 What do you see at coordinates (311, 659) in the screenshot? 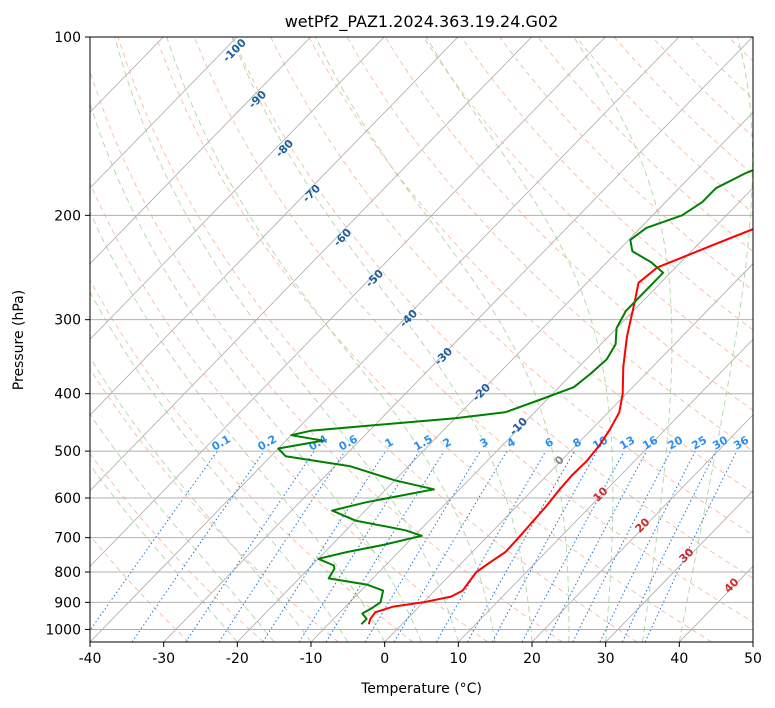
I see `x-tick-label: -10` at bounding box center [311, 659].